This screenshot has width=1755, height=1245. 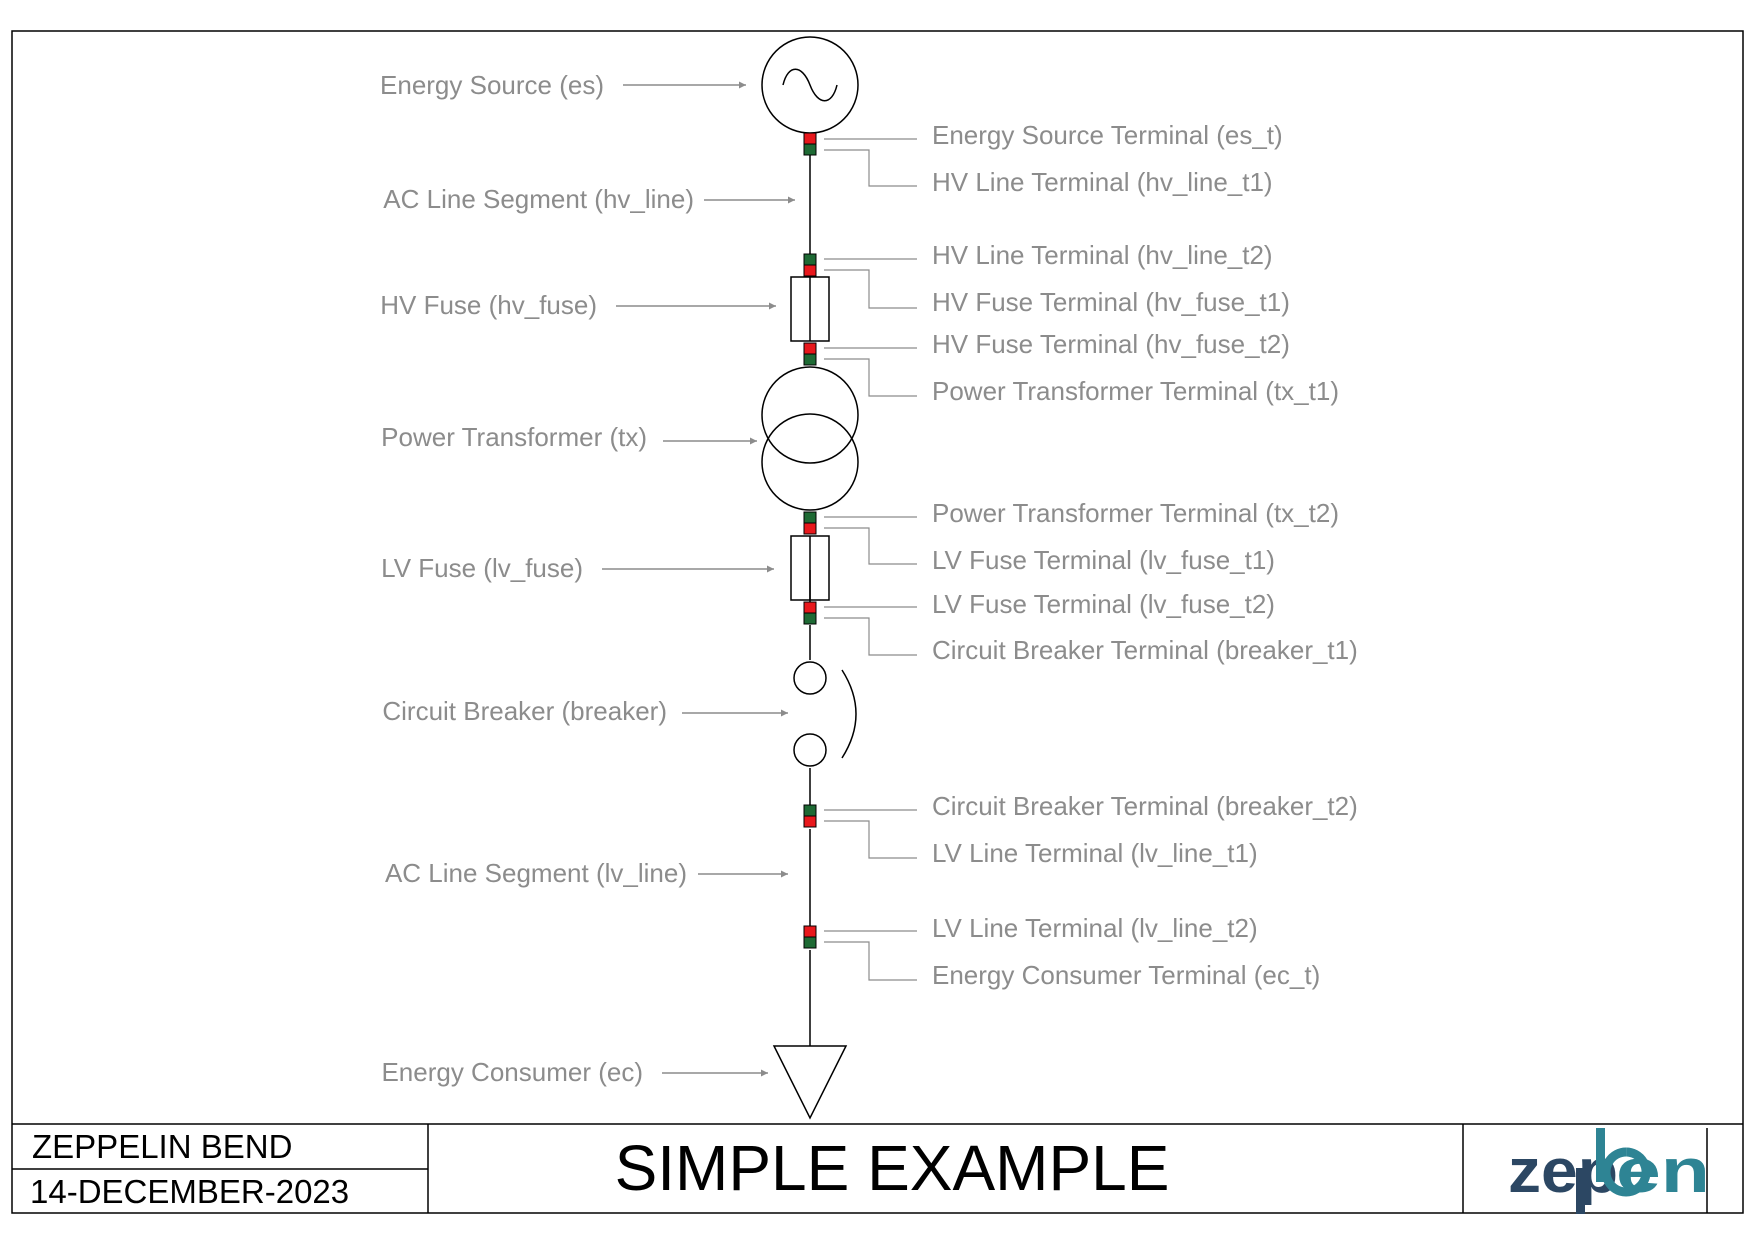 What do you see at coordinates (536, 873) in the screenshot?
I see `label-lv-line: AC Line Segment (lv_line)` at bounding box center [536, 873].